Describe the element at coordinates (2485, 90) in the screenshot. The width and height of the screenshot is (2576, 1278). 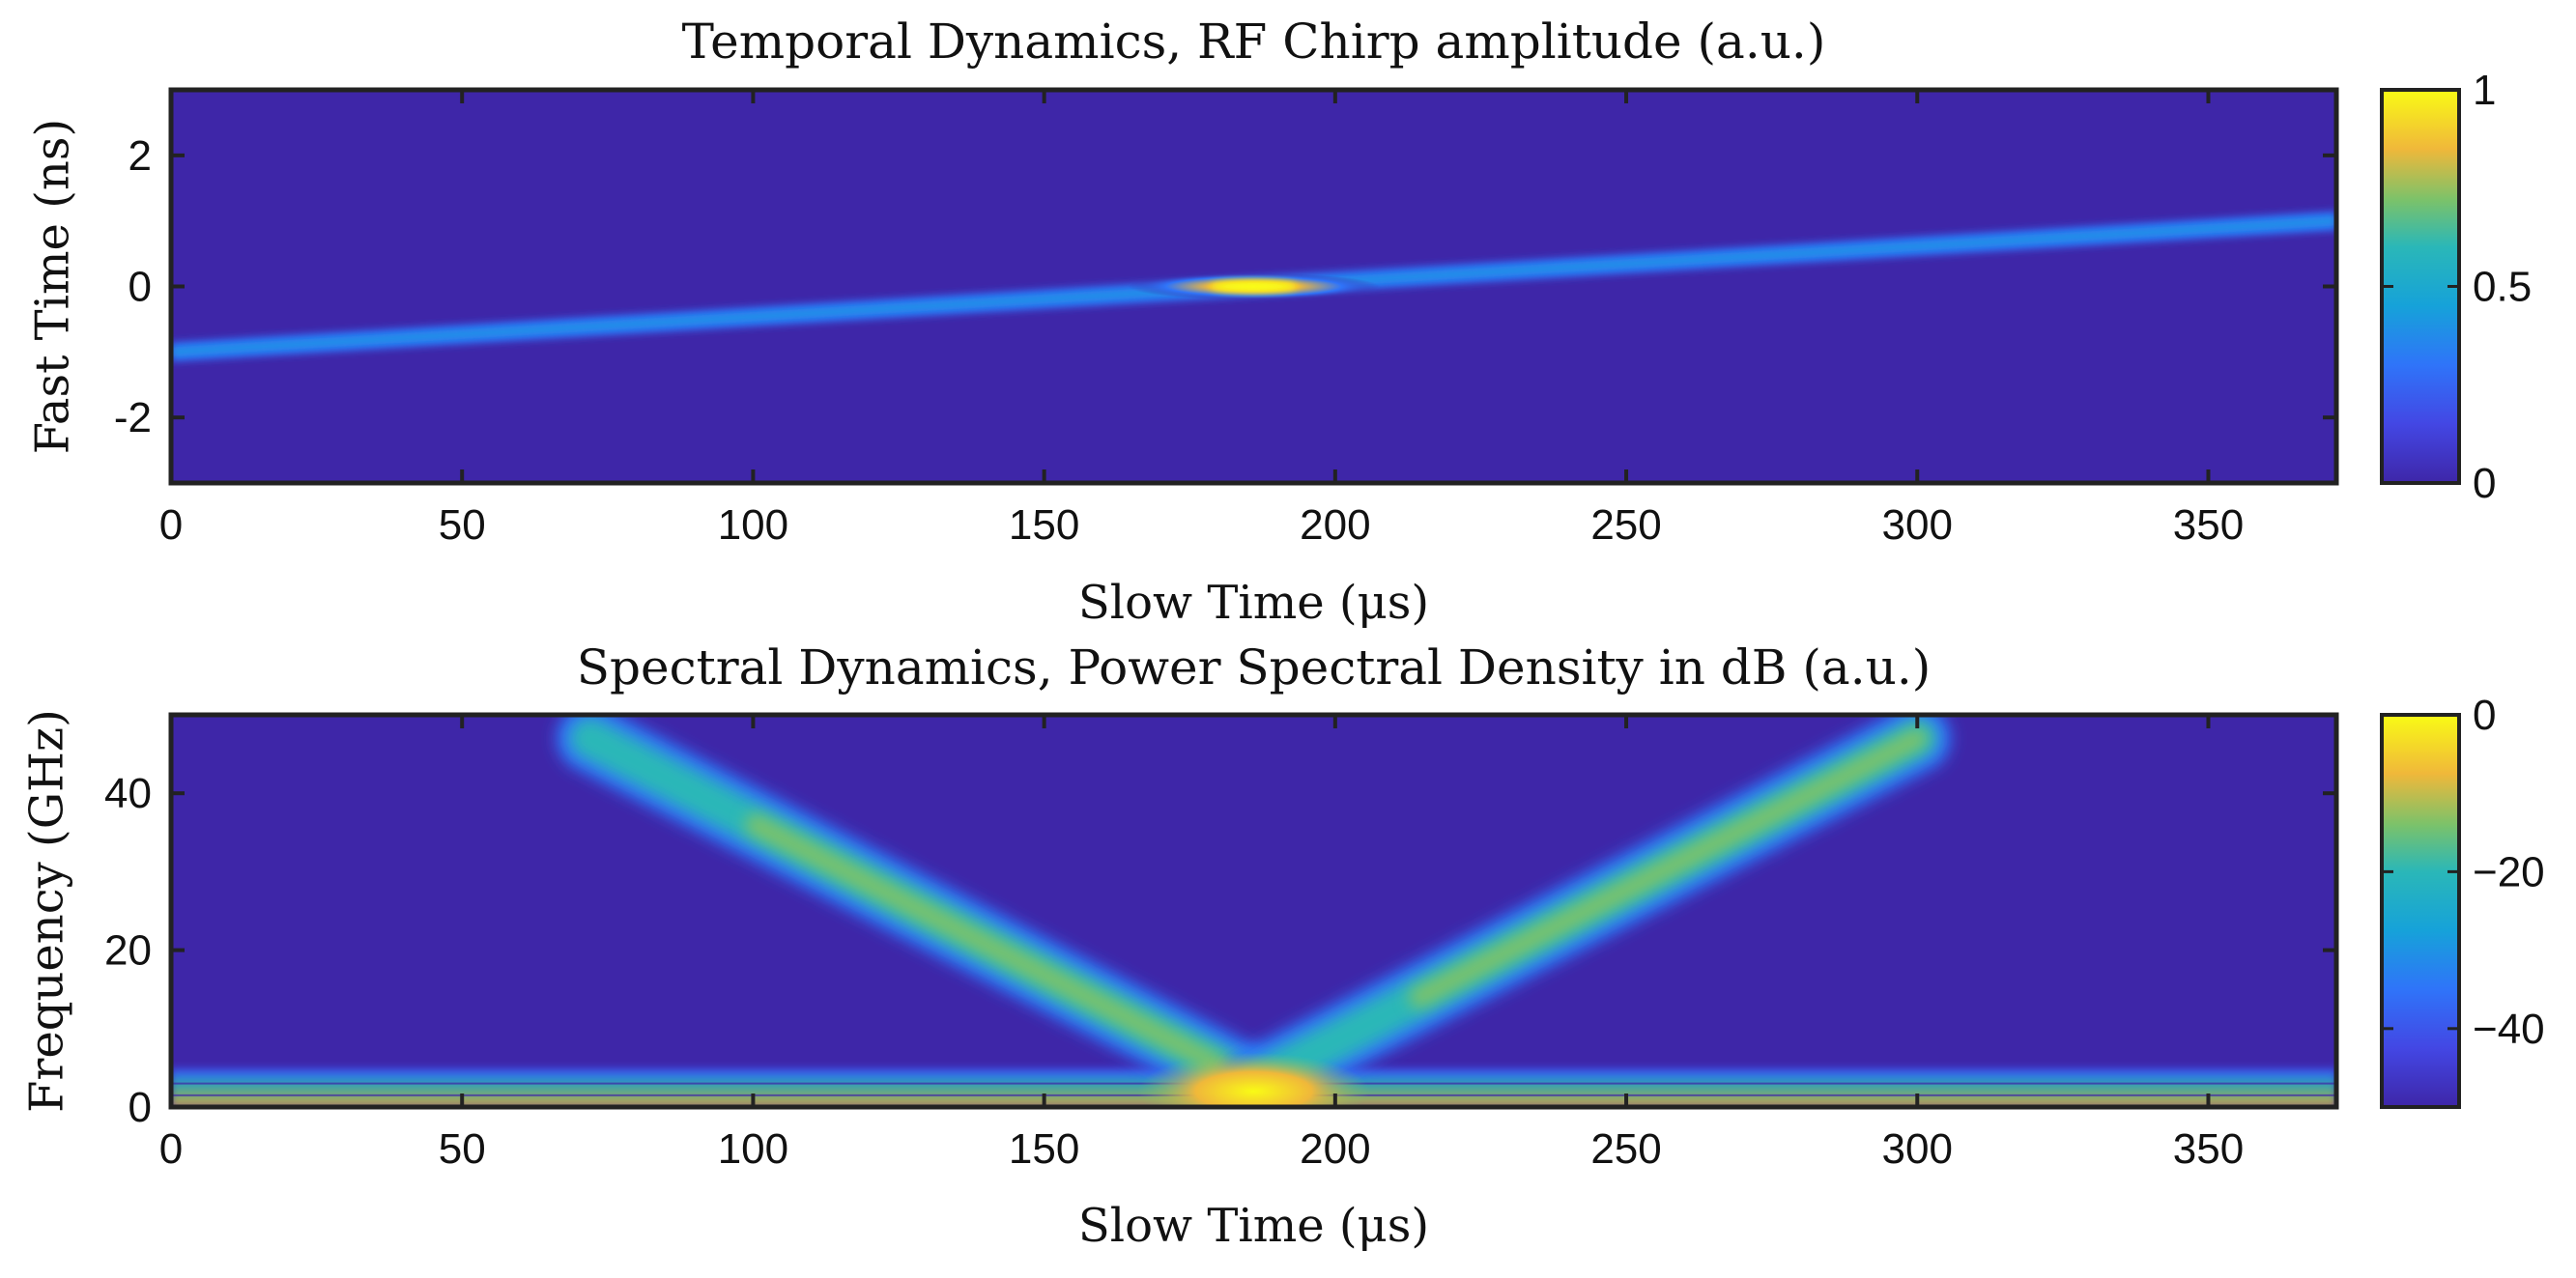
I see `colorbar-tick-label: 1` at that location.